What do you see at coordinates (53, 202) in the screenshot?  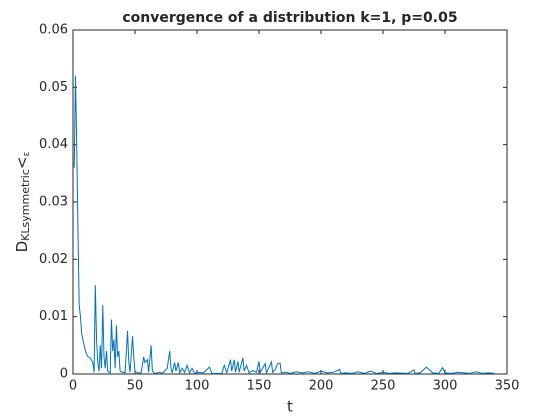 I see `y-tick-label: 0.03` at bounding box center [53, 202].